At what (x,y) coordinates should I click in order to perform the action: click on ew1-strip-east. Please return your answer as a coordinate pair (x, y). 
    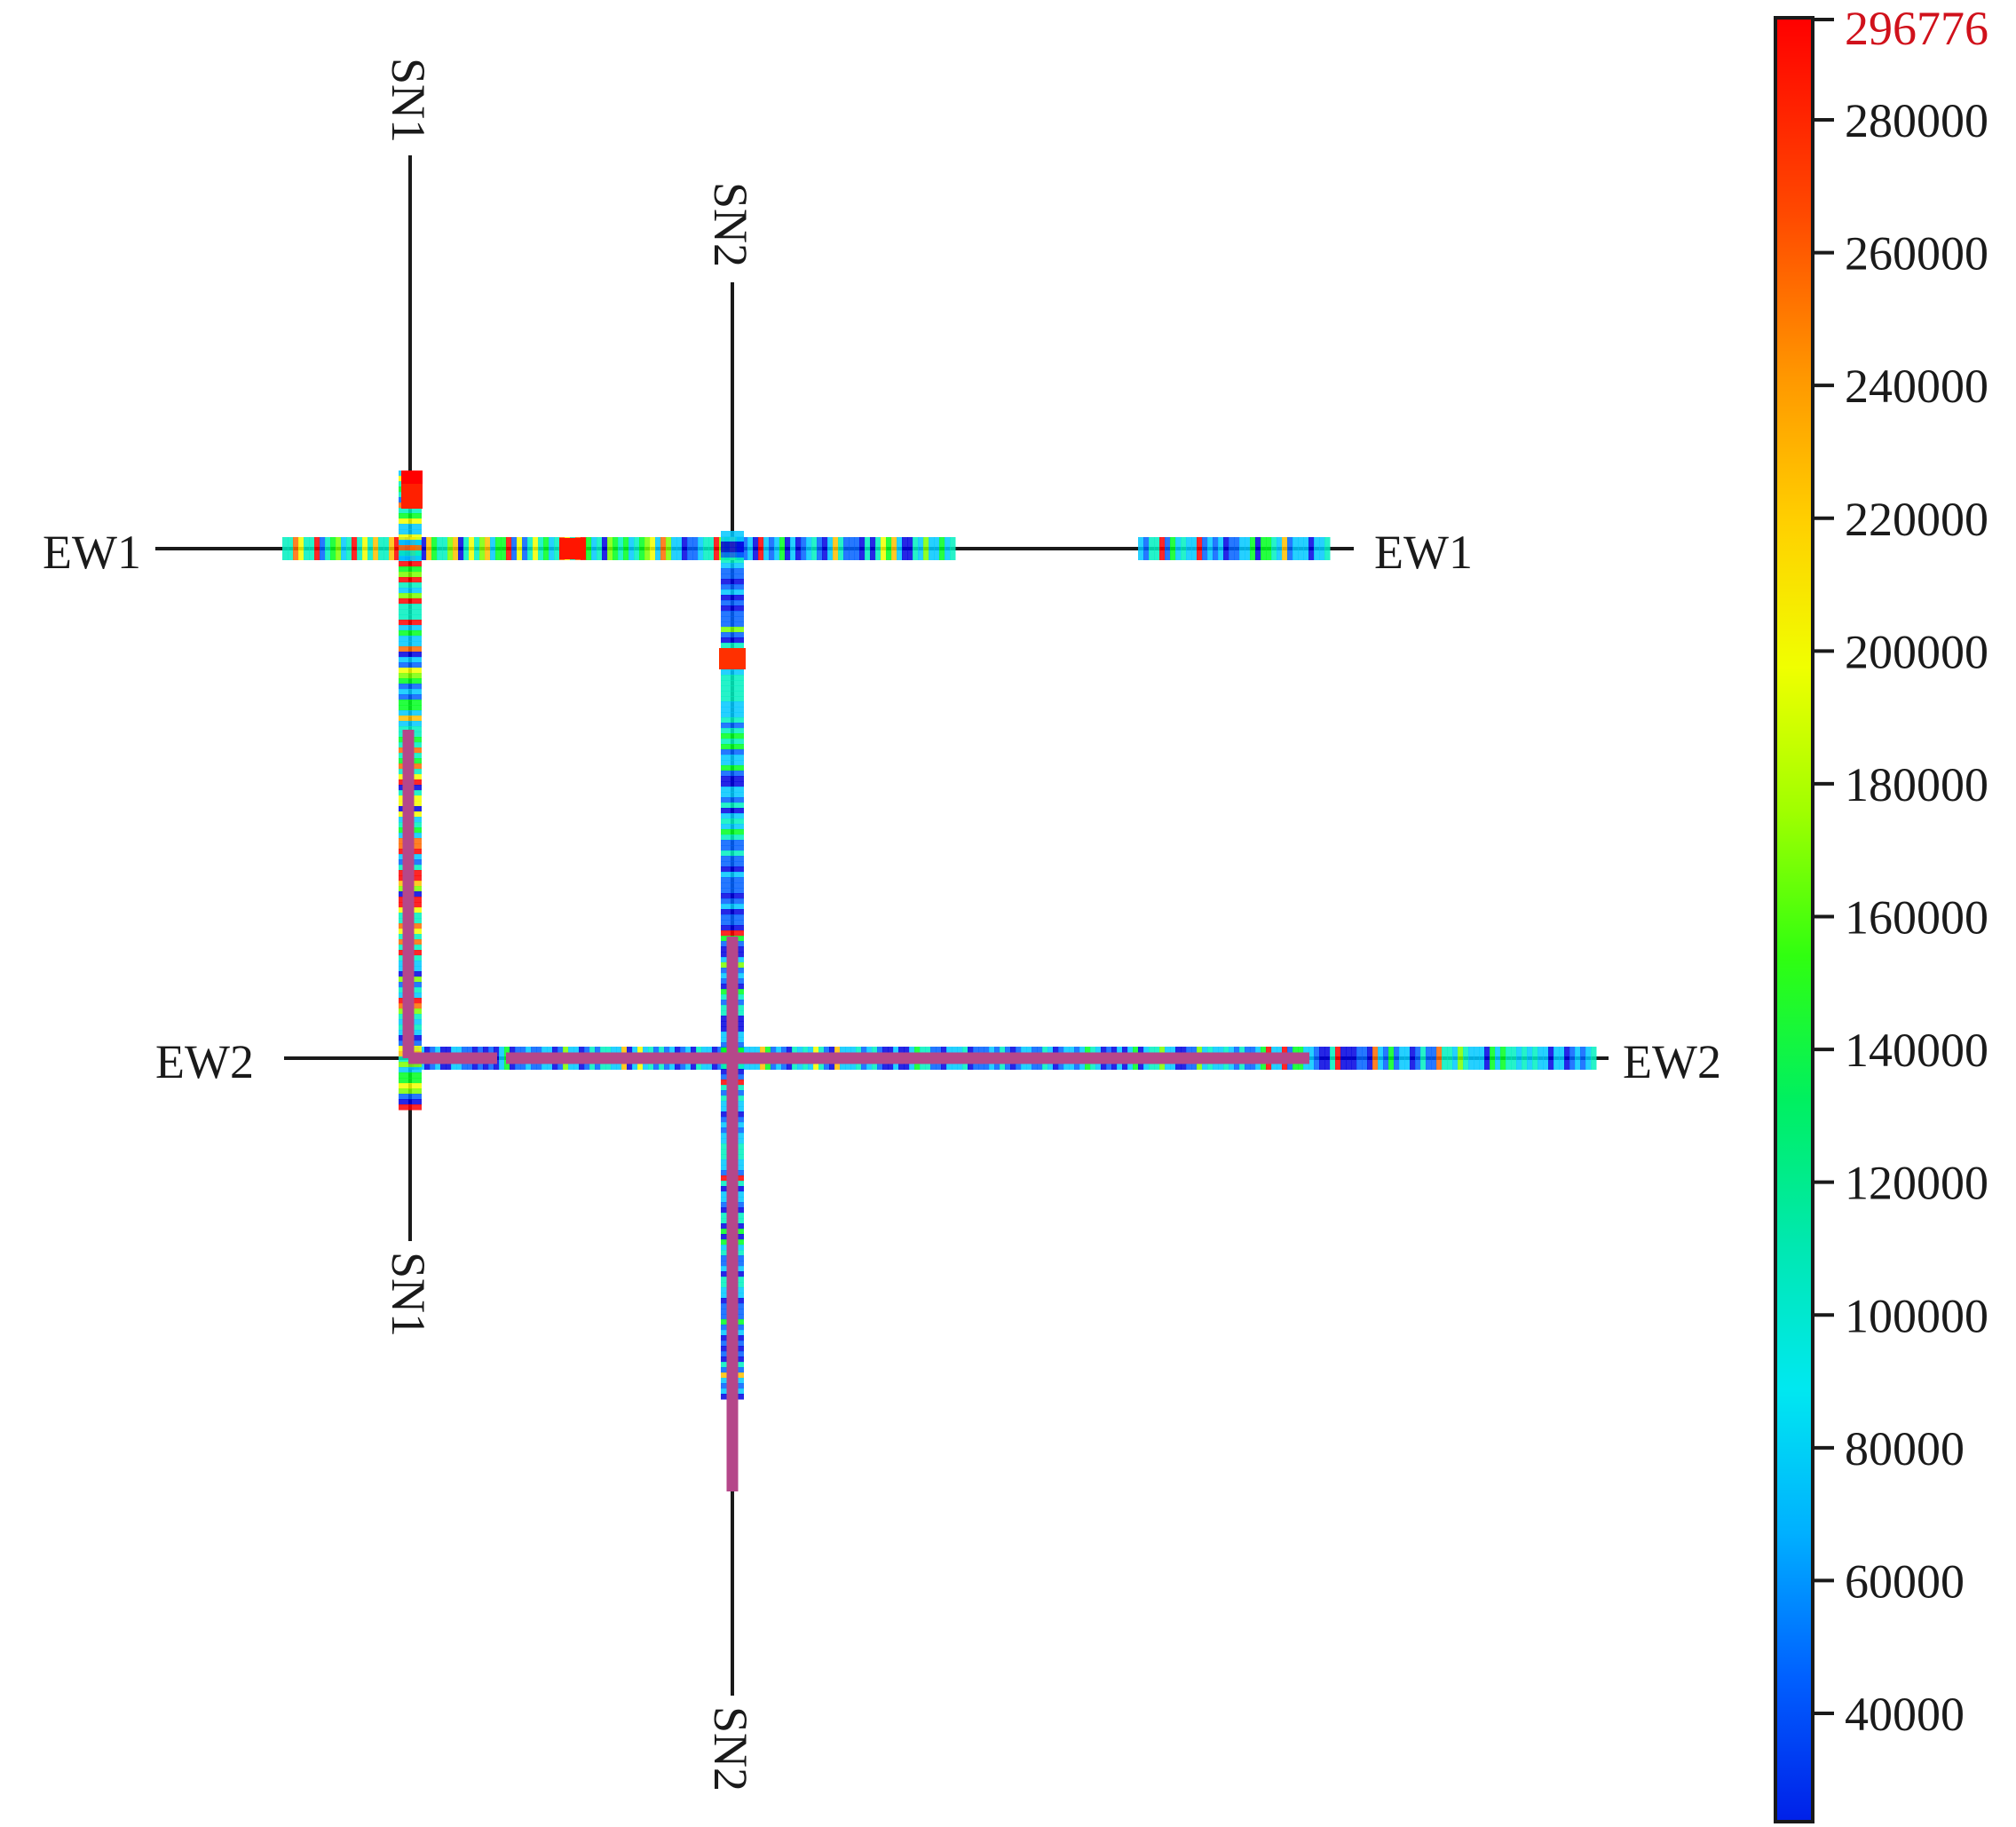
    Looking at the image, I should click on (1234, 548).